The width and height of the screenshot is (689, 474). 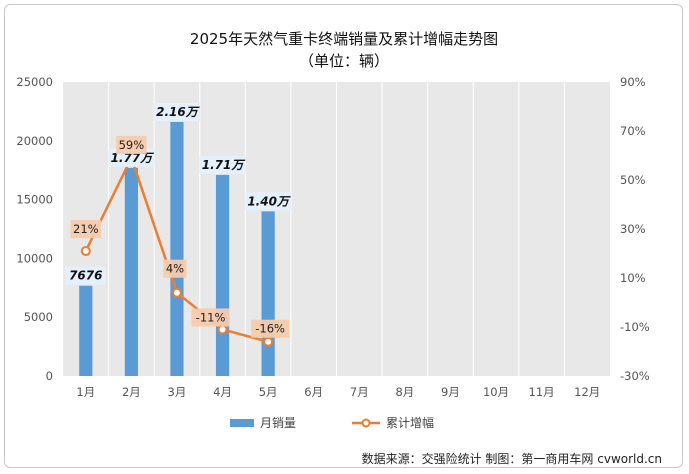 I want to click on y-right-tick-label: 30%, so click(x=633, y=229).